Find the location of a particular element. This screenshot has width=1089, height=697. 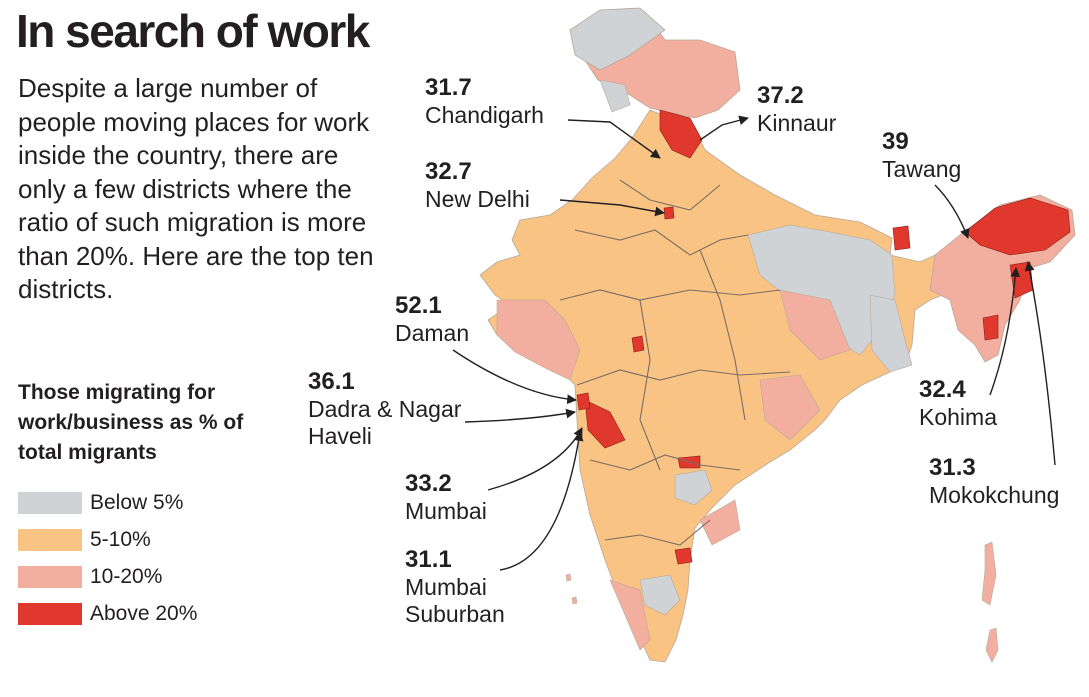

callout-name: Kohima is located at coordinates (958, 417).